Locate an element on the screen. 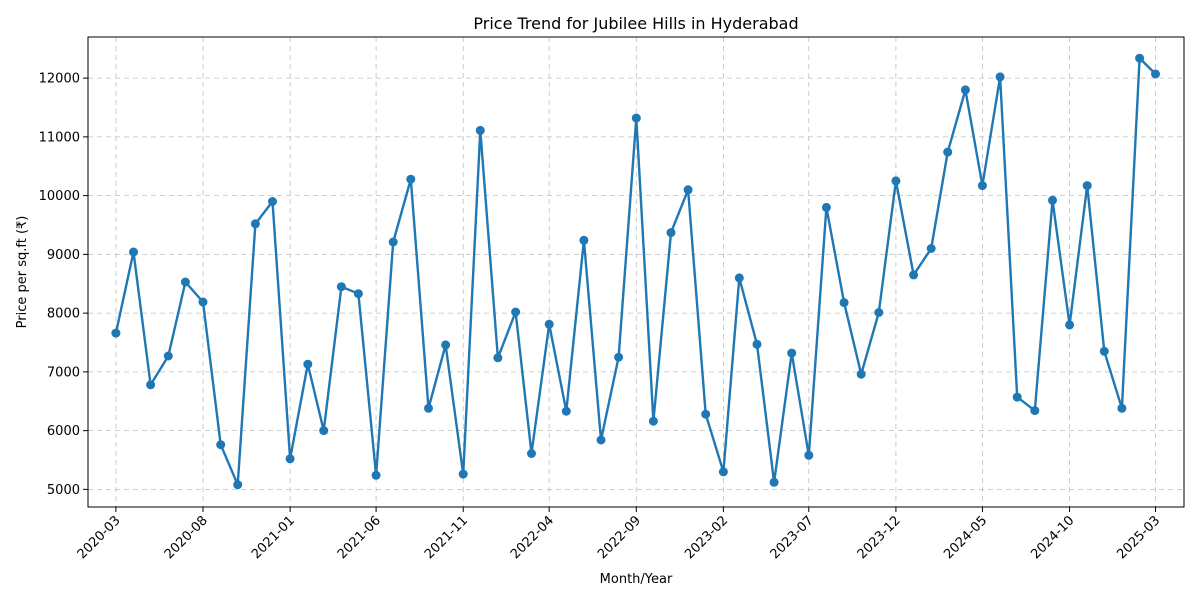 The width and height of the screenshot is (1200, 600). y-tick-label: 12000 is located at coordinates (59, 79).